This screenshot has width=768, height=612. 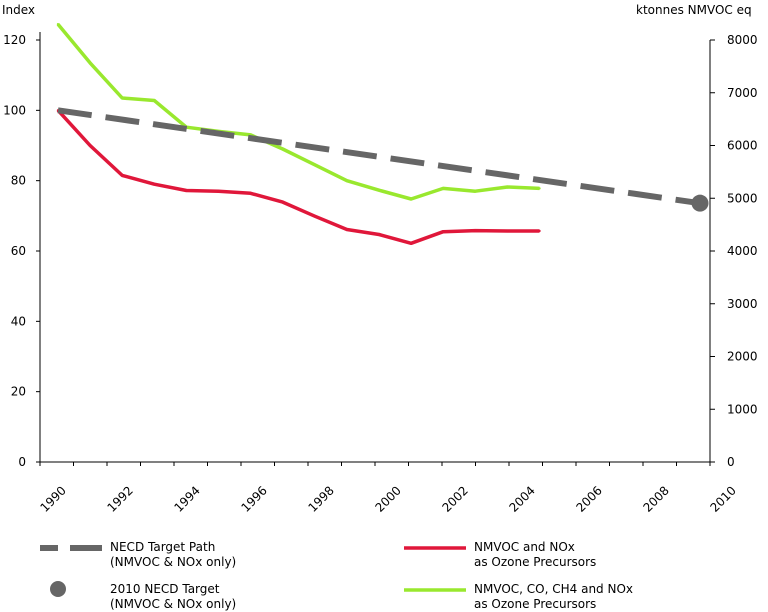 I want to click on x-tick-label: 2004, so click(x=521, y=498).